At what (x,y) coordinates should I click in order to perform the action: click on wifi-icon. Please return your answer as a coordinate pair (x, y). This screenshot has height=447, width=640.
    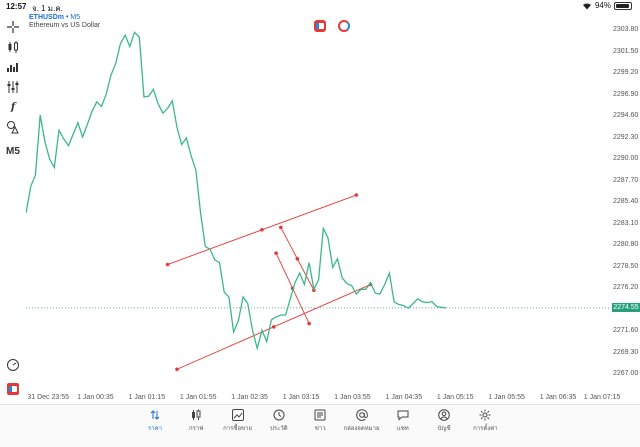
    Looking at the image, I should click on (586, 6).